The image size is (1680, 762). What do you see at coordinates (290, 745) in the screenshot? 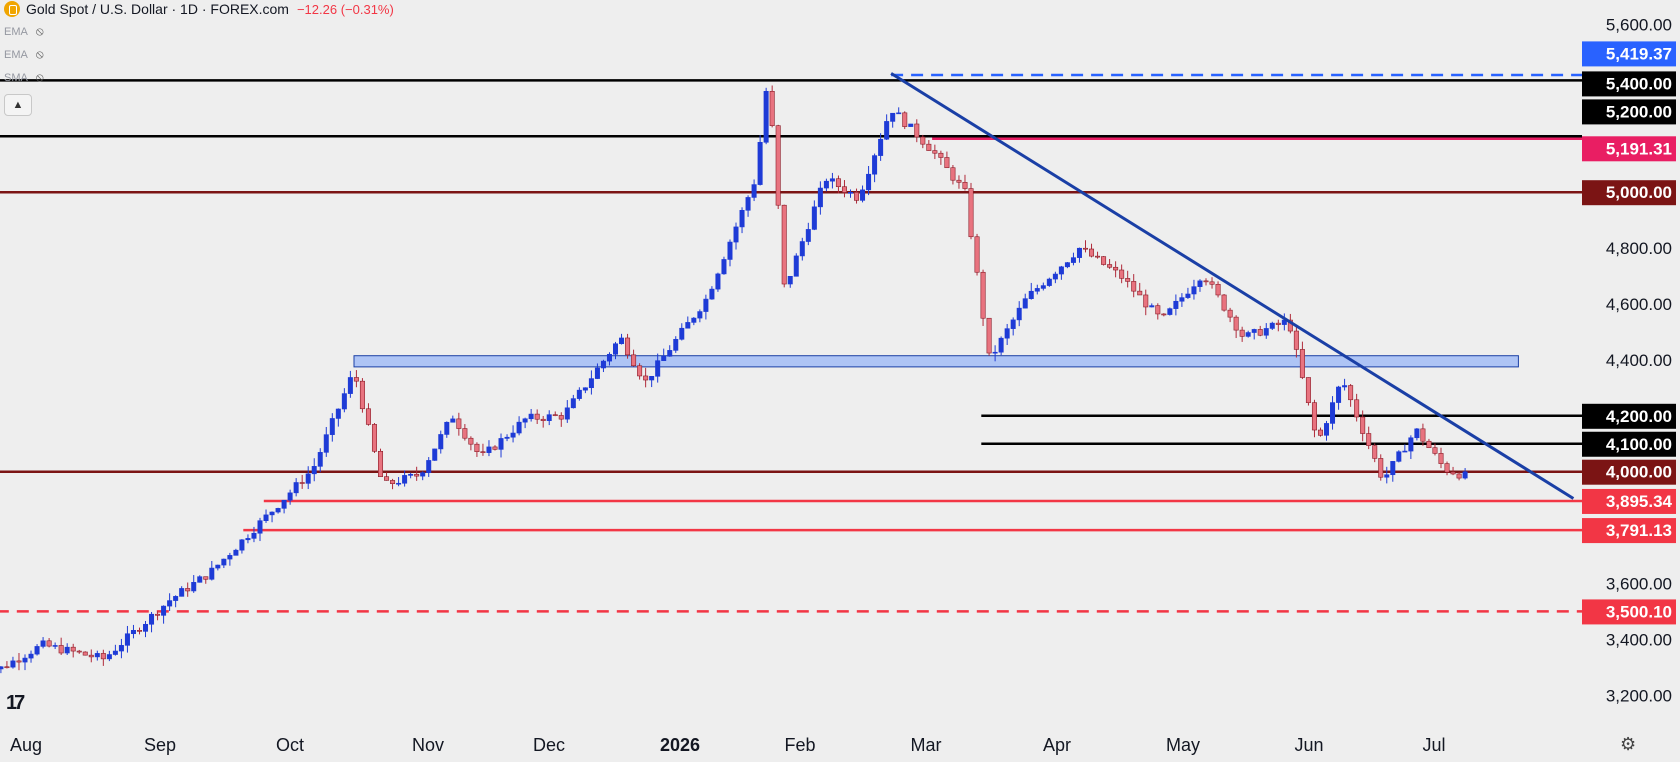
I see `x-tick-label: Oct` at bounding box center [290, 745].